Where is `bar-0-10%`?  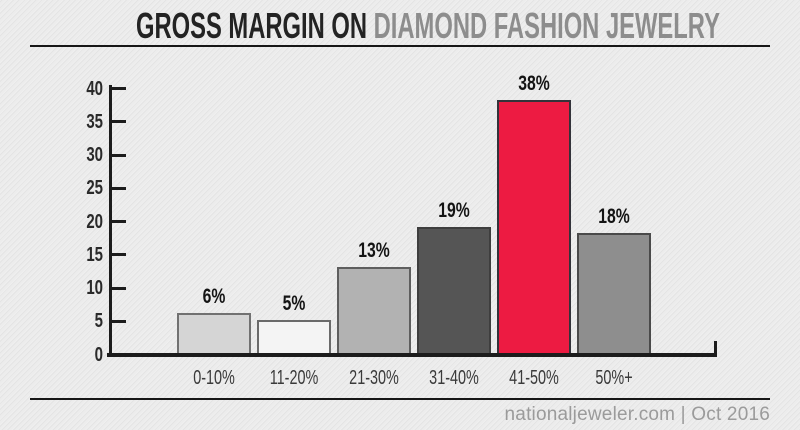
bar-0-10% is located at coordinates (214, 334).